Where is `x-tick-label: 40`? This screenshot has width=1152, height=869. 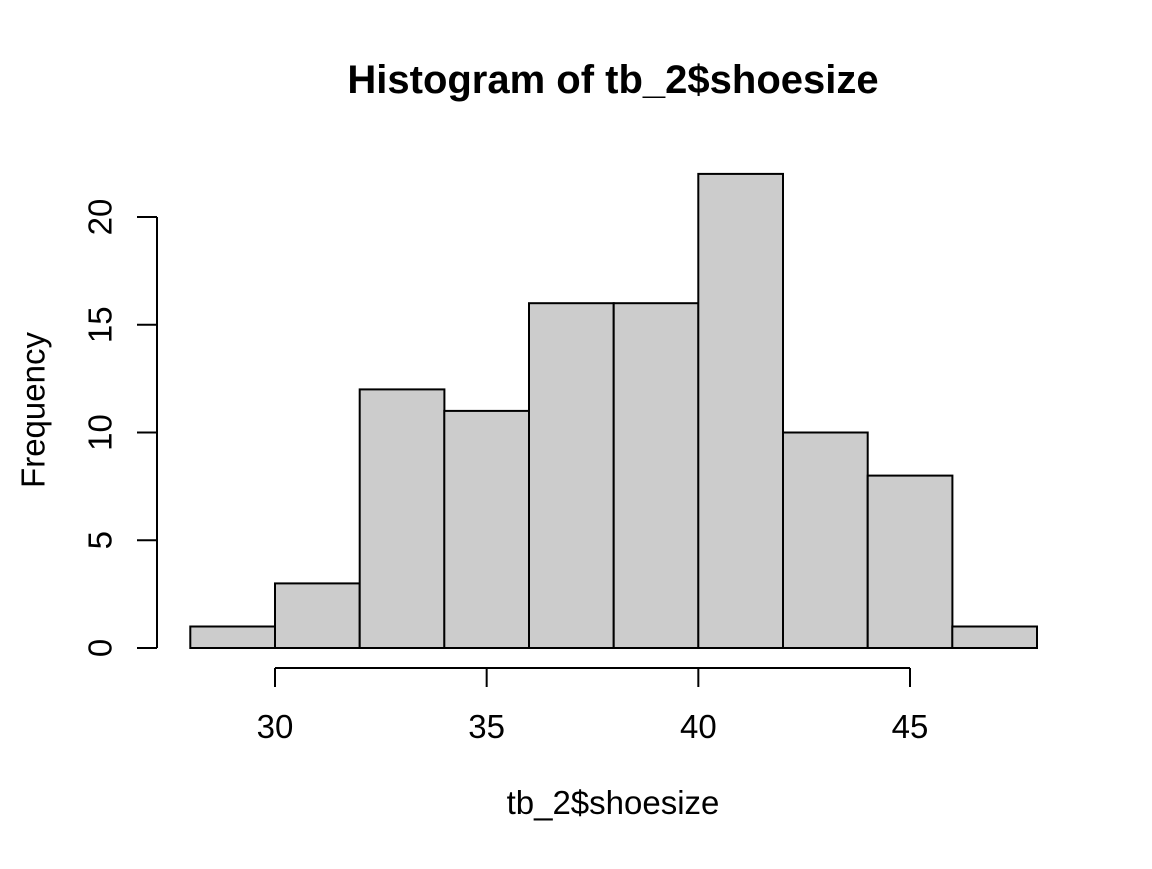
x-tick-label: 40 is located at coordinates (698, 726).